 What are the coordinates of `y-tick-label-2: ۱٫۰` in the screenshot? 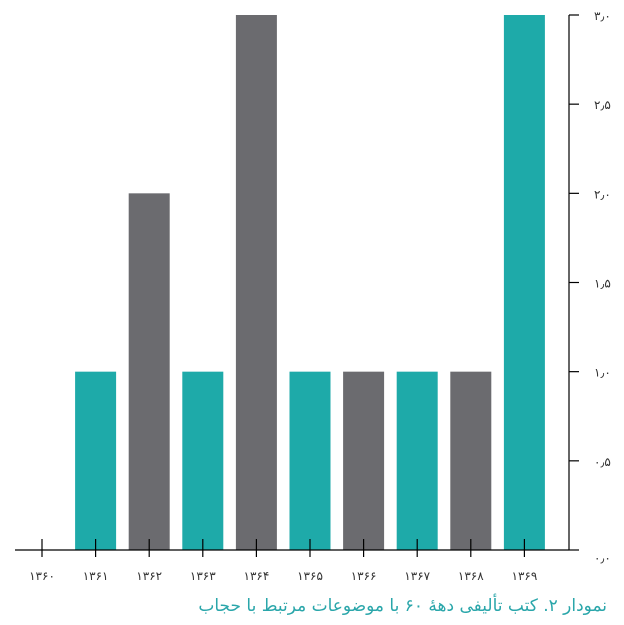 It's located at (602, 373).